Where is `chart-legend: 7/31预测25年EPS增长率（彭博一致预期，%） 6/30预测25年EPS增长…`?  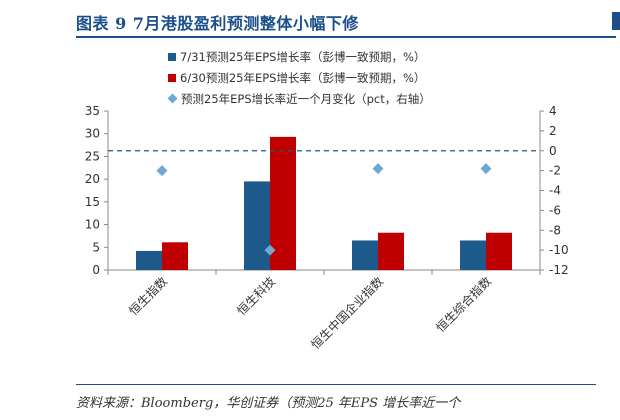 chart-legend: 7/31预测25年EPS增长率（彭博一致预期，%） 6/30预测25年EPS增长… is located at coordinates (299, 77).